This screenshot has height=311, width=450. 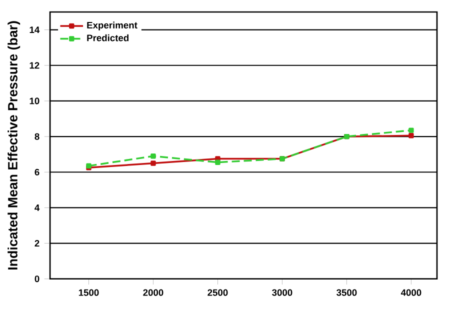 What do you see at coordinates (37, 279) in the screenshot?
I see `y-tick-label: 0` at bounding box center [37, 279].